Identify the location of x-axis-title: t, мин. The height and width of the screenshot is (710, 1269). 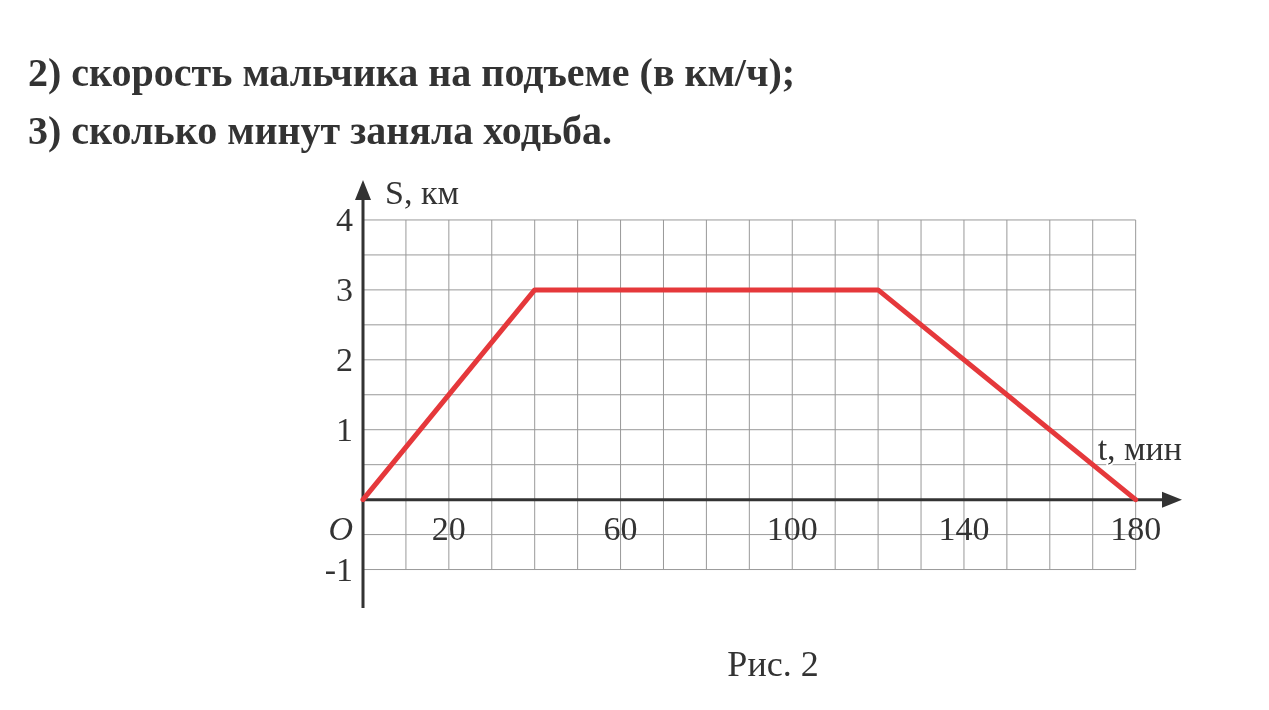
(1139, 448).